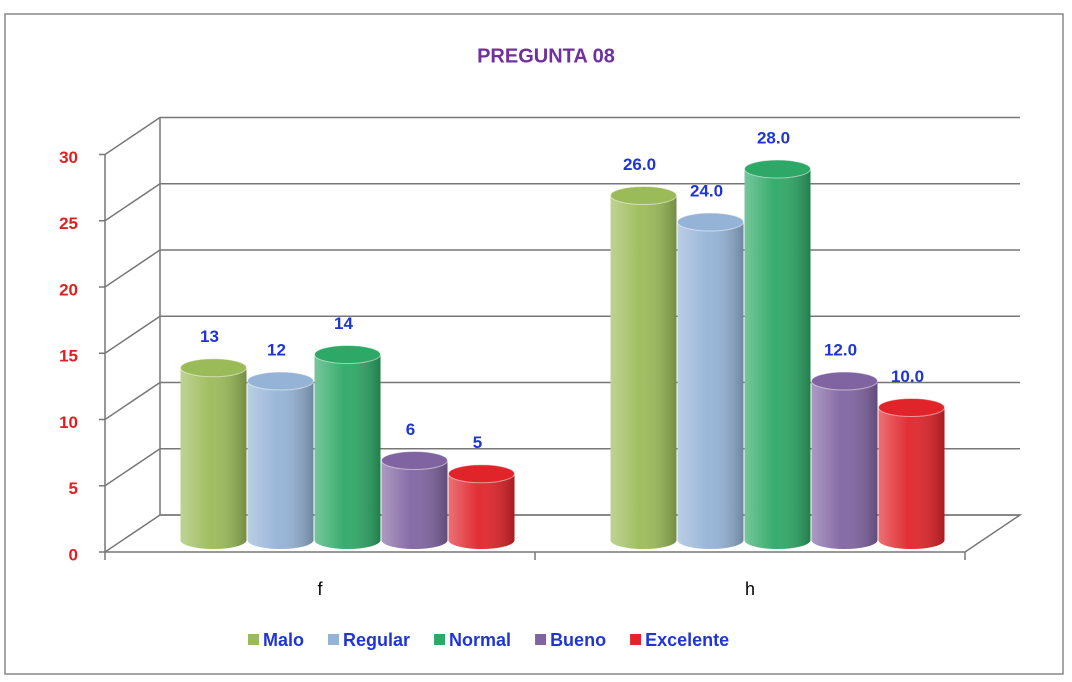  Describe the element at coordinates (68, 289) in the screenshot. I see `y-tick-label: 20` at that location.